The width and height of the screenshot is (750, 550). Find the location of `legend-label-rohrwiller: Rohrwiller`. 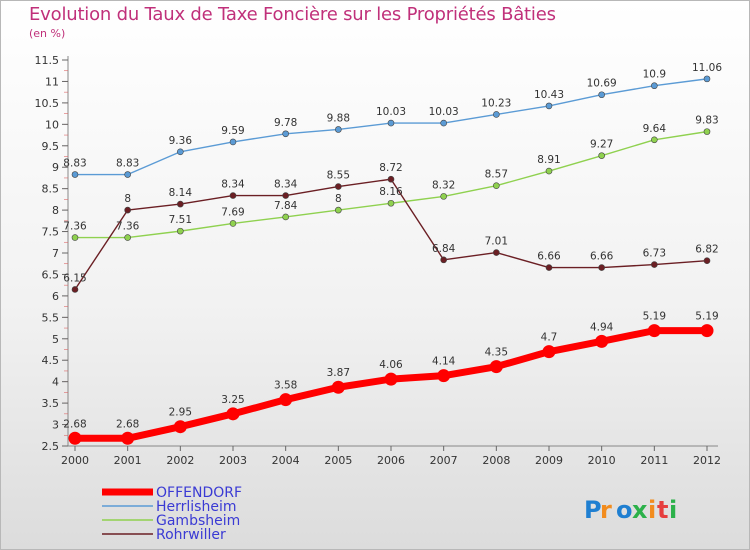

legend-label-rohrwiller: Rohrwiller is located at coordinates (191, 535).